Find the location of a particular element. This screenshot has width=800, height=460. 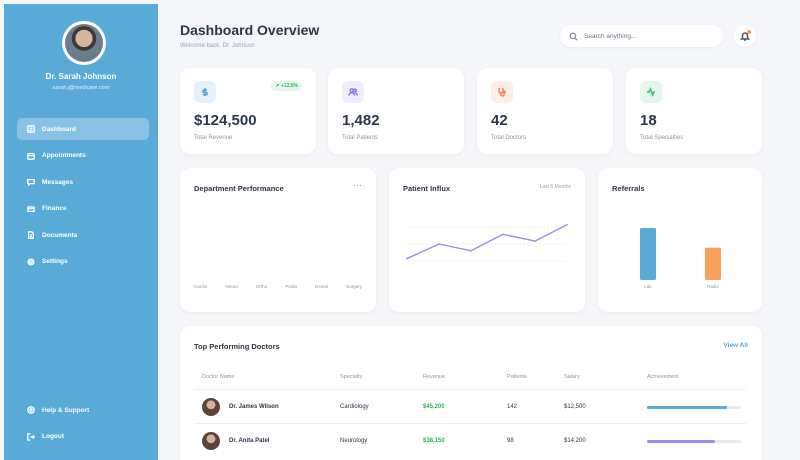

logout-icon is located at coordinates (31, 436).